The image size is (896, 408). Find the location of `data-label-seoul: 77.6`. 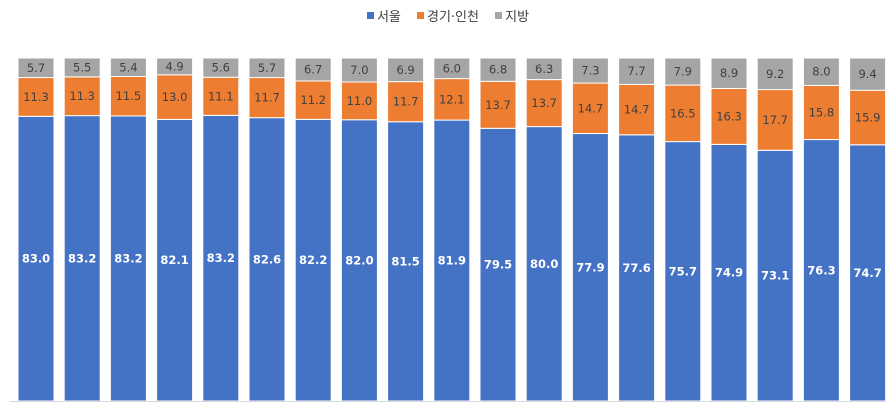

data-label-seoul: 77.6 is located at coordinates (636, 268).